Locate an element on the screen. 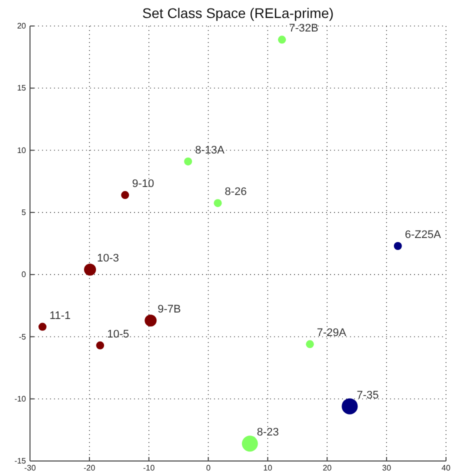  x-tick-label: 20 is located at coordinates (327, 468).